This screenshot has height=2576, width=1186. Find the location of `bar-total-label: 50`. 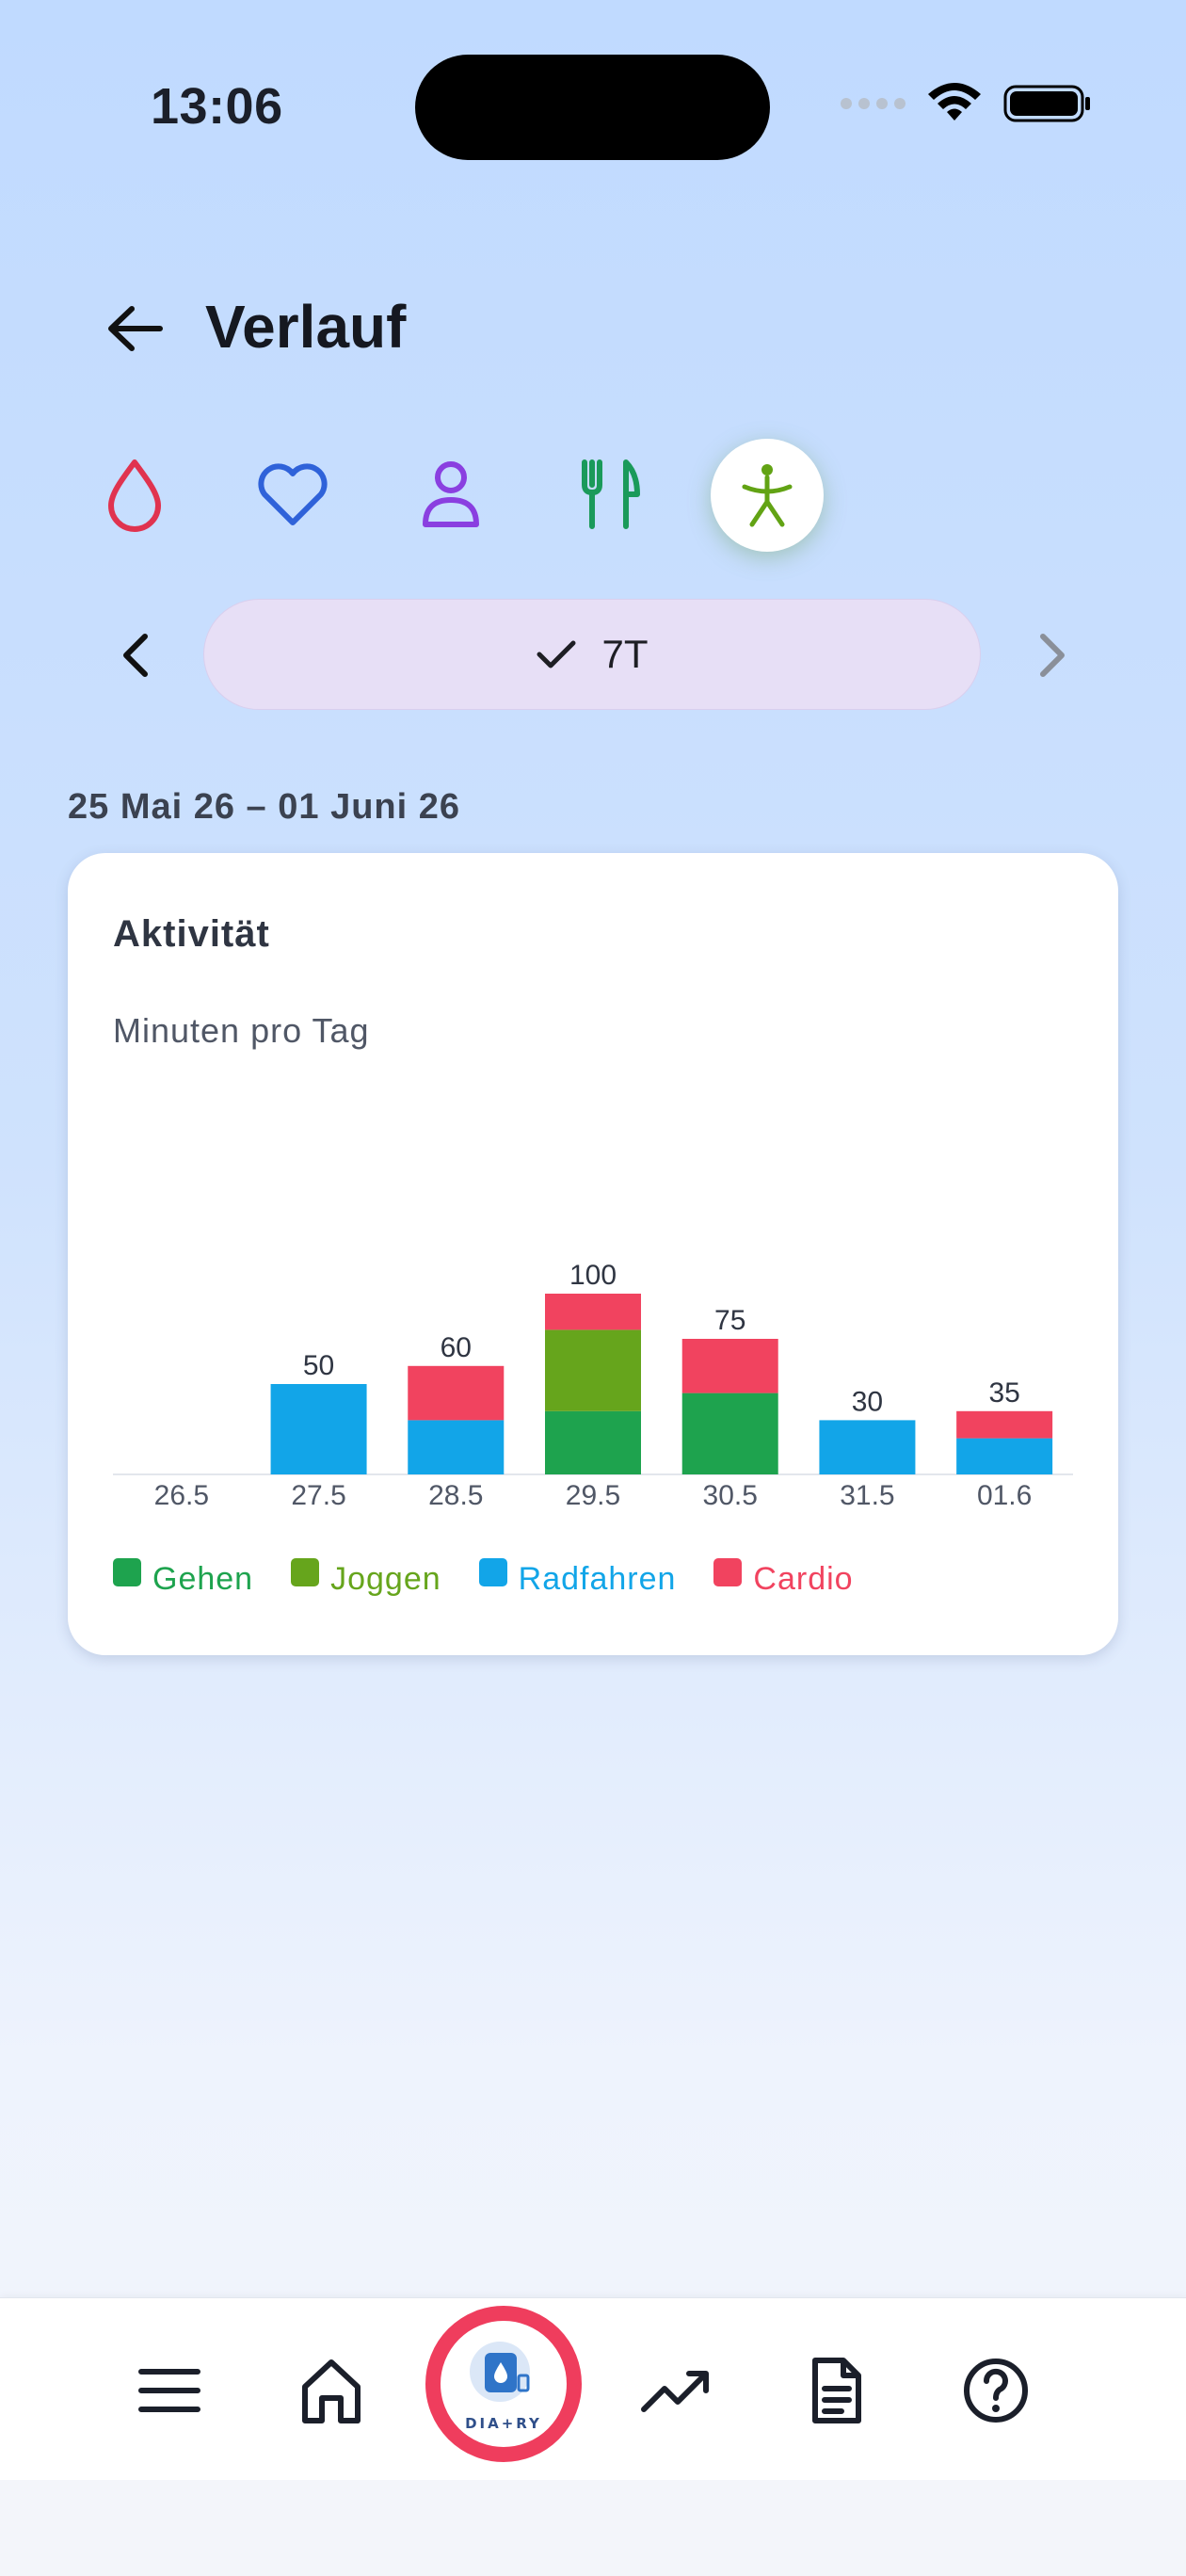

bar-total-label: 50 is located at coordinates (318, 1365).